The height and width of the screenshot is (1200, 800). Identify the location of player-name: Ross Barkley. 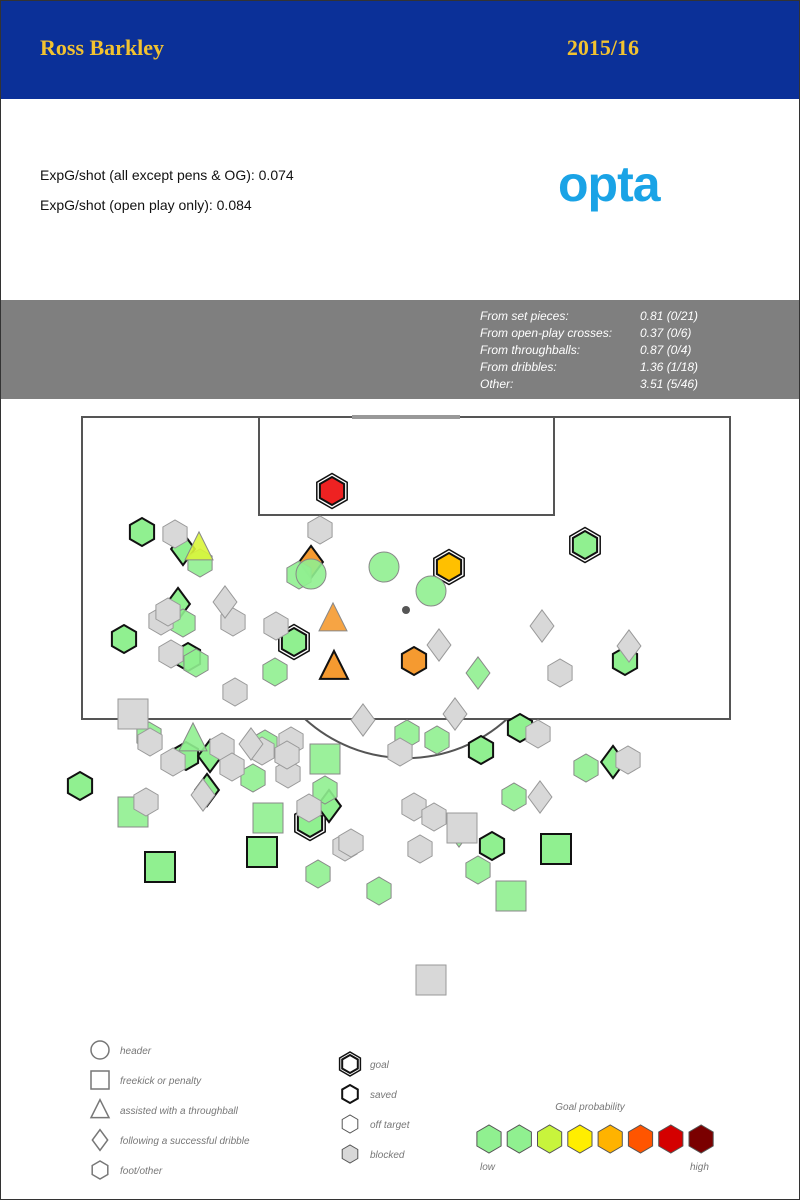
(102, 47).